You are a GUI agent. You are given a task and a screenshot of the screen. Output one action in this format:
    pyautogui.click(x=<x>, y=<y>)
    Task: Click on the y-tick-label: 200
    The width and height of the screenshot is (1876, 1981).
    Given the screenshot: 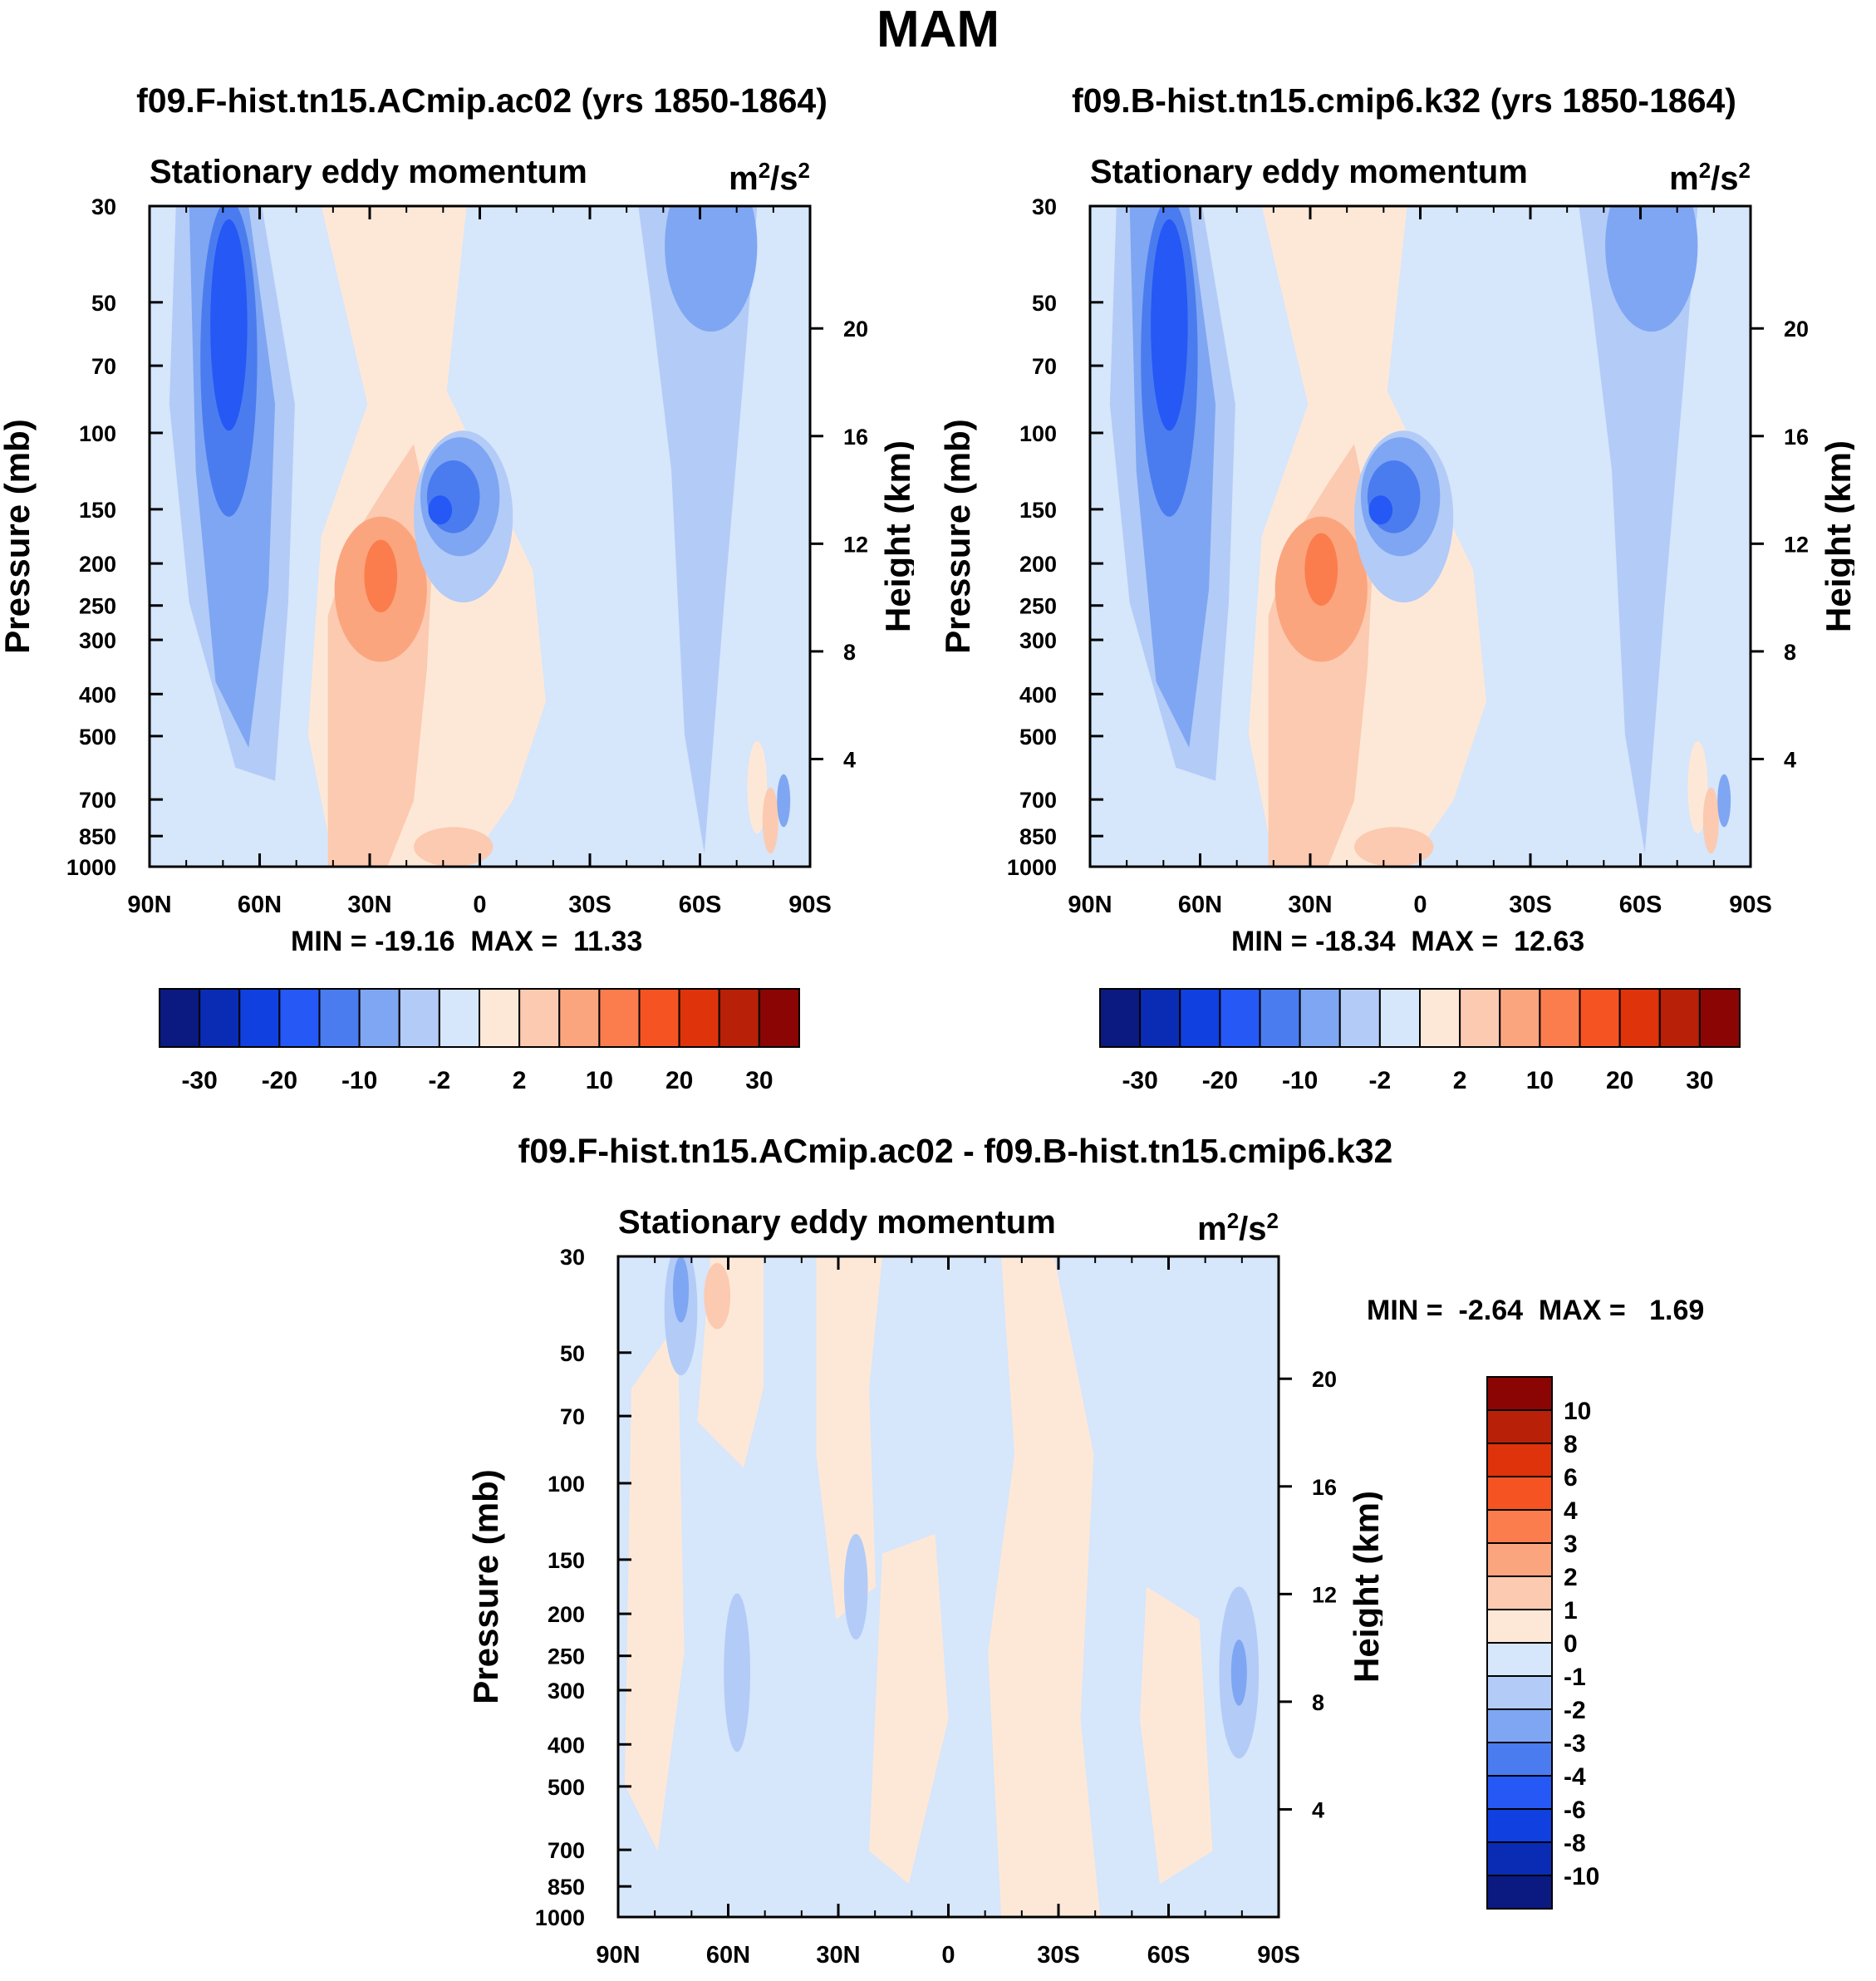 What is the action you would take?
    pyautogui.click(x=1038, y=564)
    